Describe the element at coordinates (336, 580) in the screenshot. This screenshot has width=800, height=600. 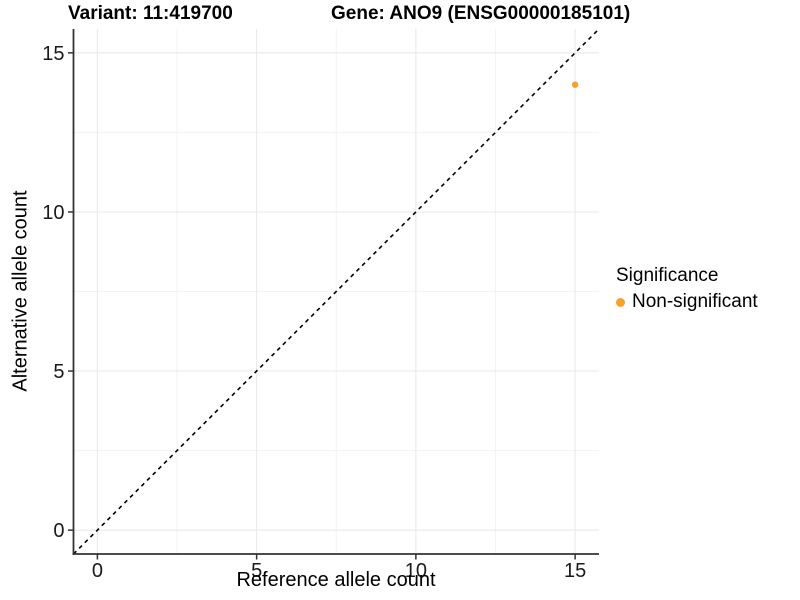
I see `x-axis-title: Reference allele count` at that location.